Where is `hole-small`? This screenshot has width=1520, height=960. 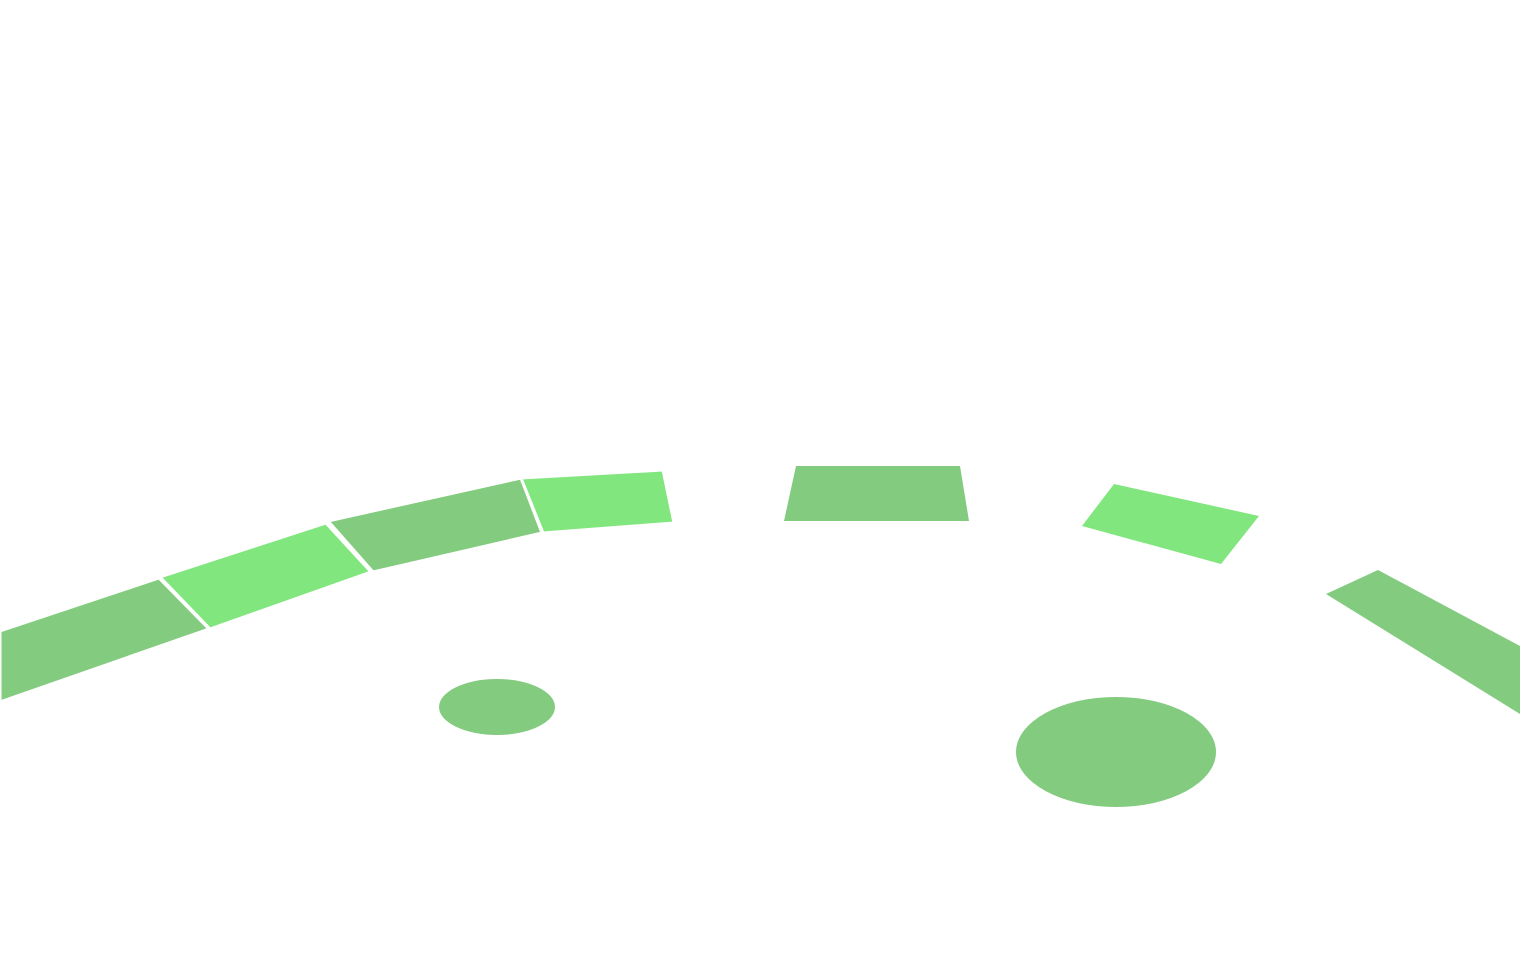
hole-small is located at coordinates (497, 707).